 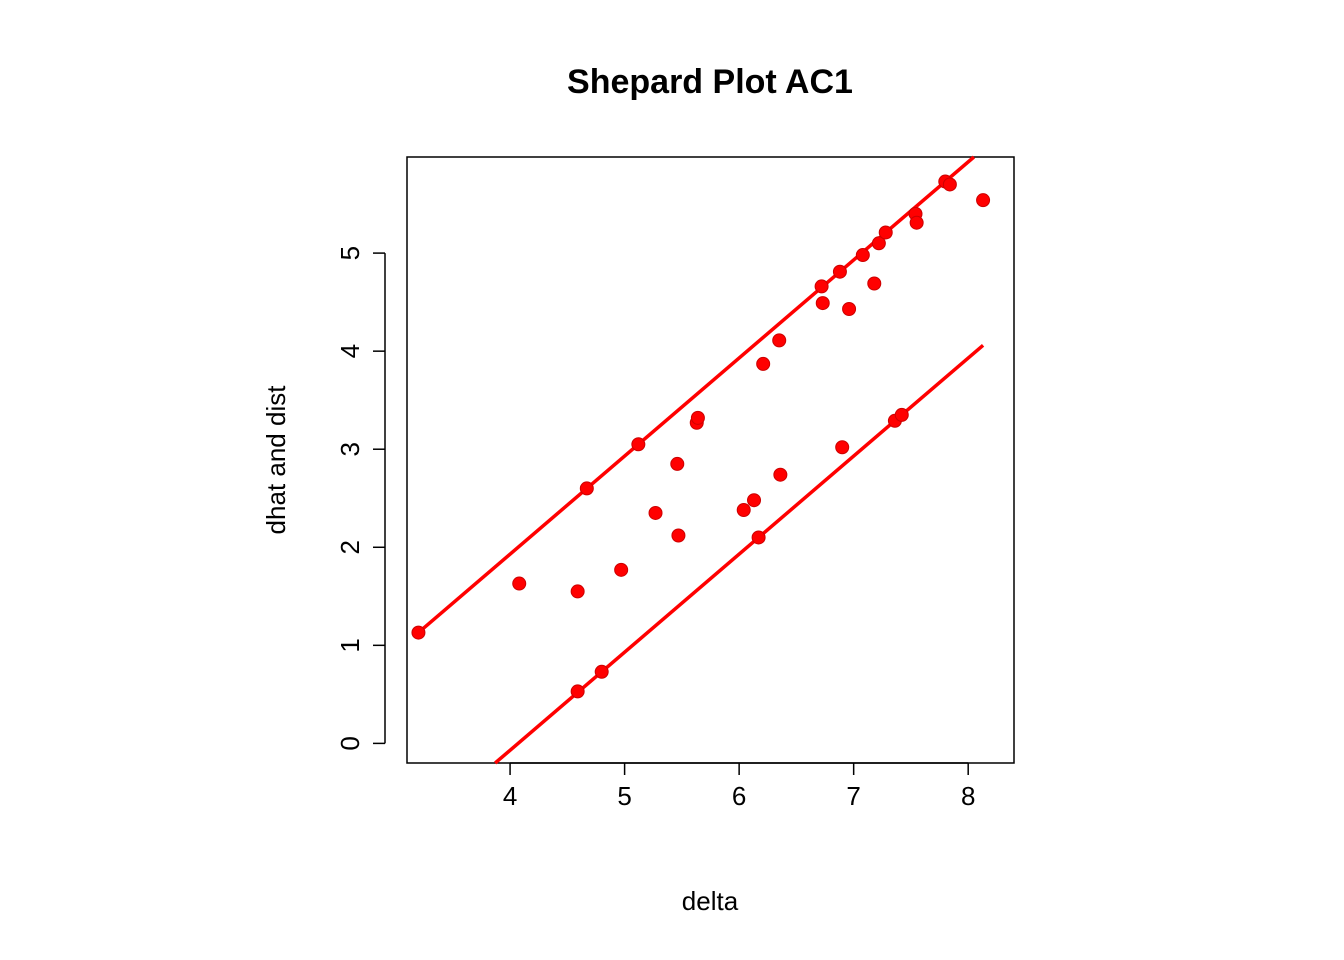 What do you see at coordinates (350, 645) in the screenshot?
I see `y-tick-label: 1` at bounding box center [350, 645].